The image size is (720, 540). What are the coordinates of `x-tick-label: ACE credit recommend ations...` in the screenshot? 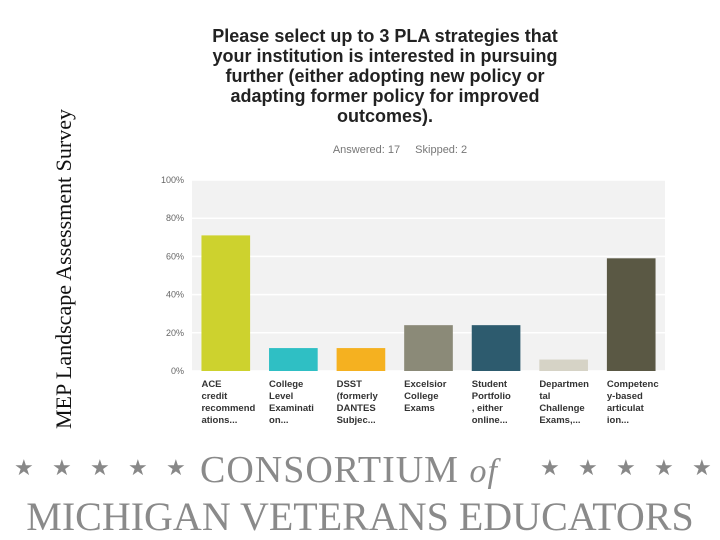 It's located at (228, 402).